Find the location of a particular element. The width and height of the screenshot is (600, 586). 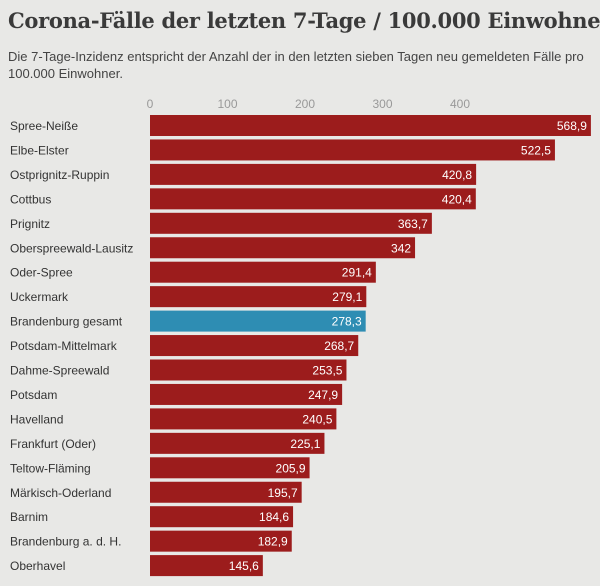

data-label: 268,7 is located at coordinates (339, 346).